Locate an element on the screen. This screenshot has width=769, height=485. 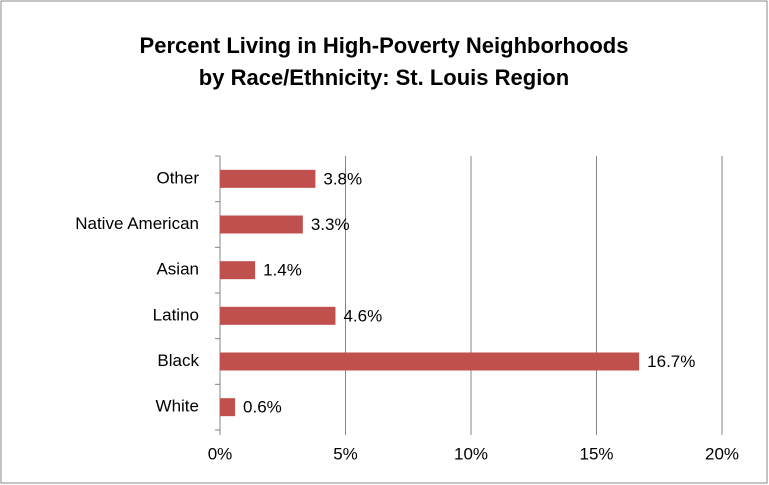
x-tick-label: 20% is located at coordinates (722, 453).